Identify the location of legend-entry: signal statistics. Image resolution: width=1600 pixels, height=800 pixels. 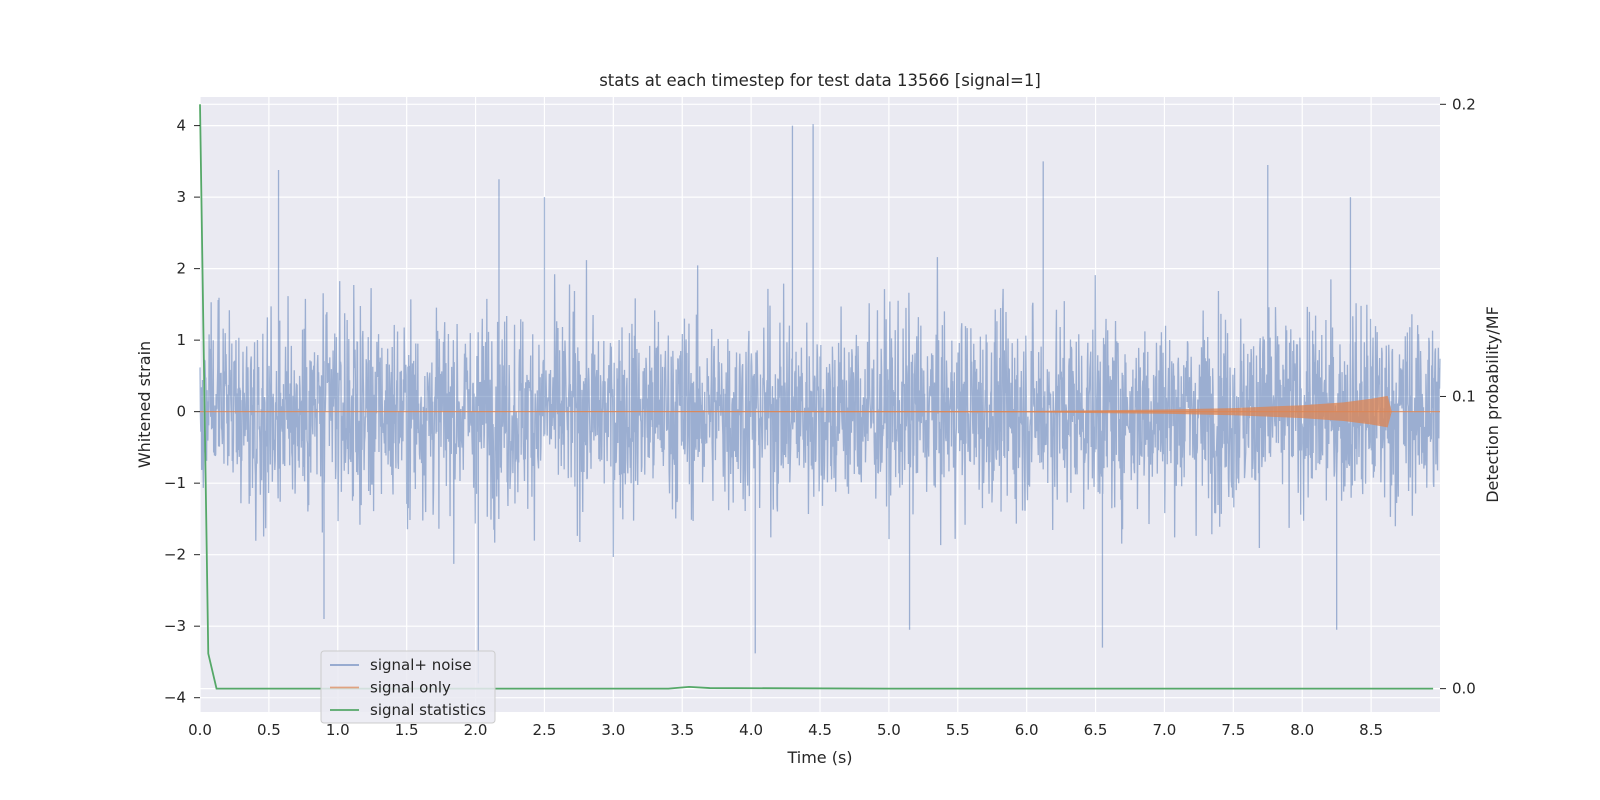
(428, 710).